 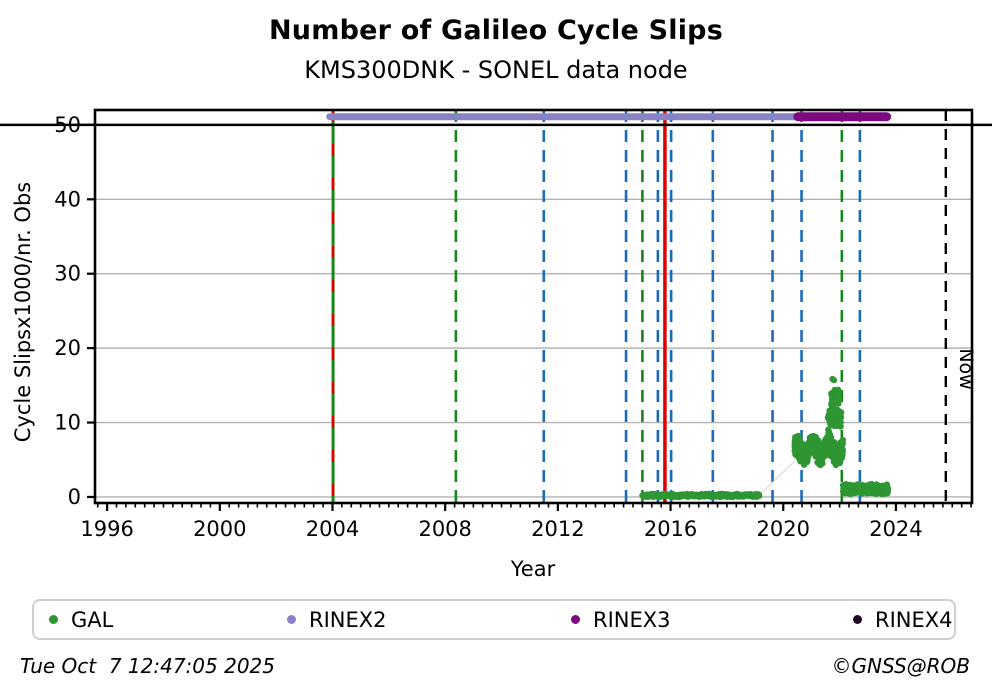 What do you see at coordinates (557, 529) in the screenshot?
I see `x-tick-label: 2012` at bounding box center [557, 529].